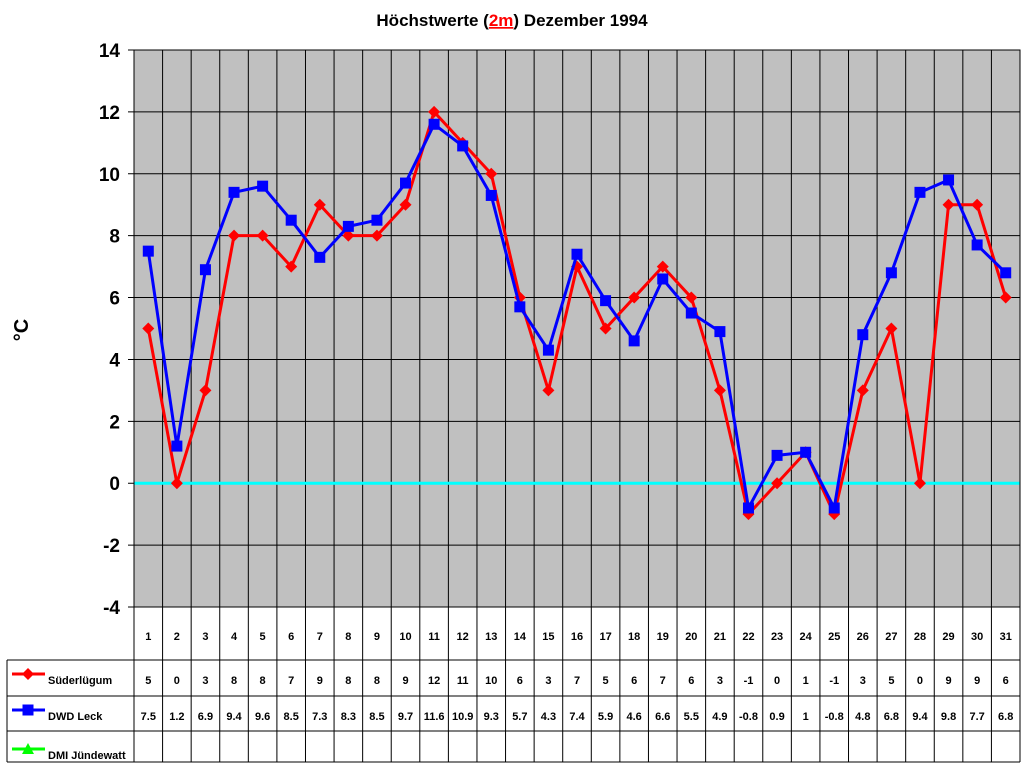  I want to click on x-tick-label: 13, so click(491, 637).